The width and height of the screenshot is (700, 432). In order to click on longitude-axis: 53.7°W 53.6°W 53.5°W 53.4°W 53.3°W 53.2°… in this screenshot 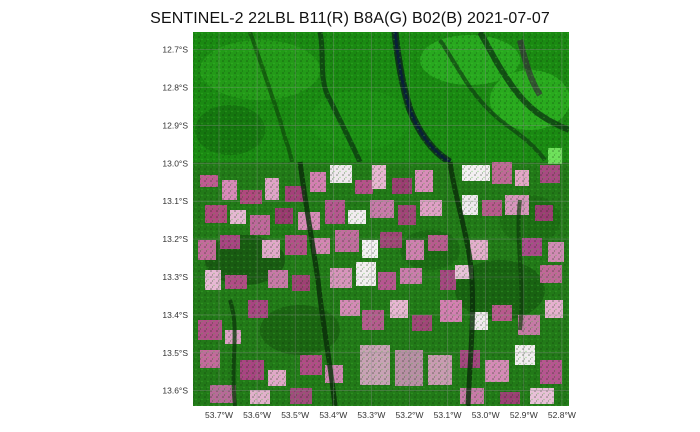, I will do `click(390, 415)`.